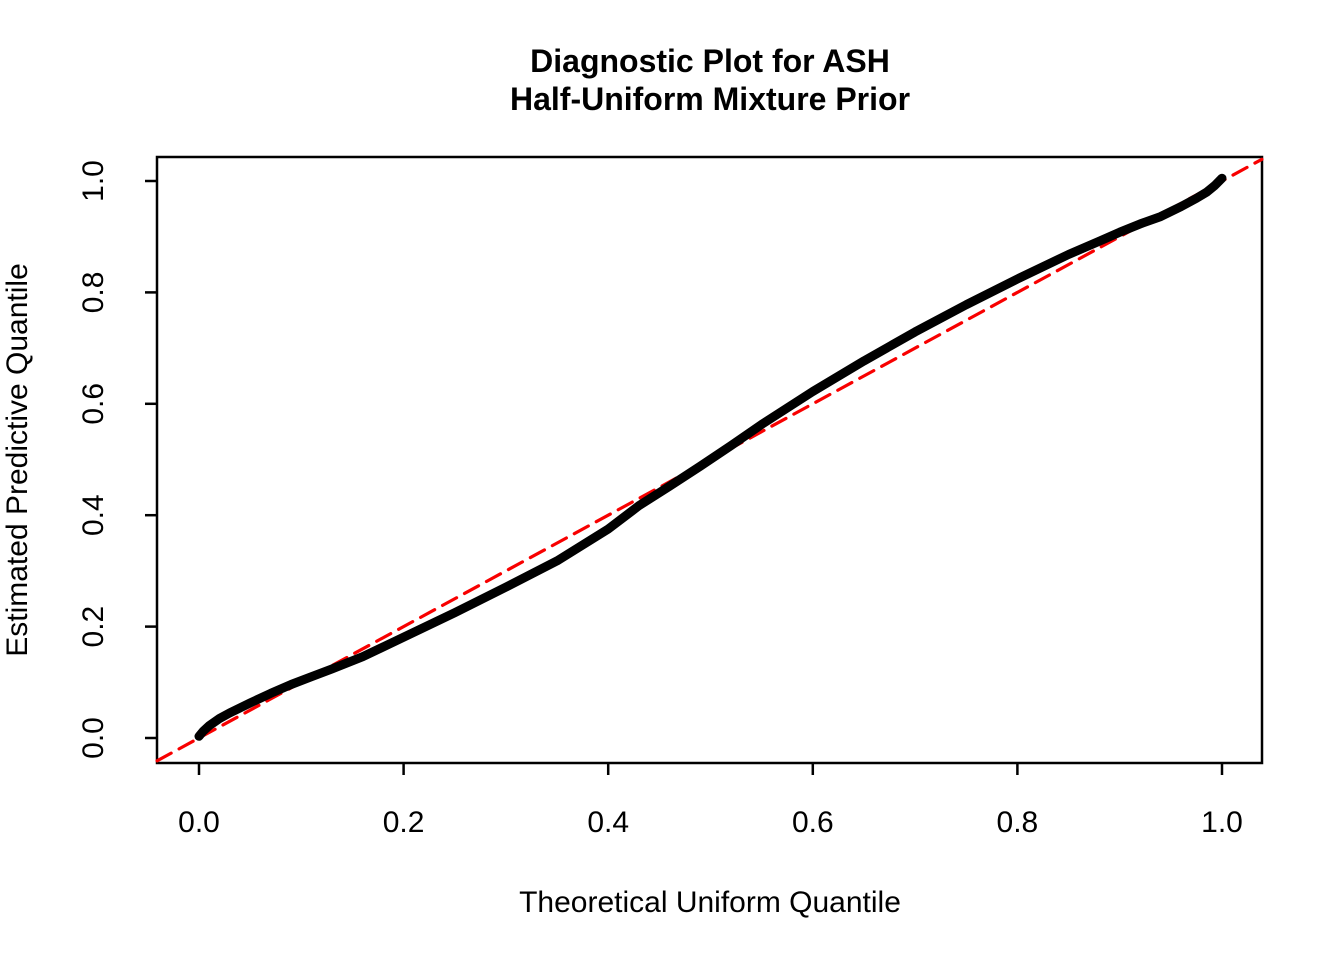  What do you see at coordinates (93, 404) in the screenshot?
I see `y-tick-label: 0.6` at bounding box center [93, 404].